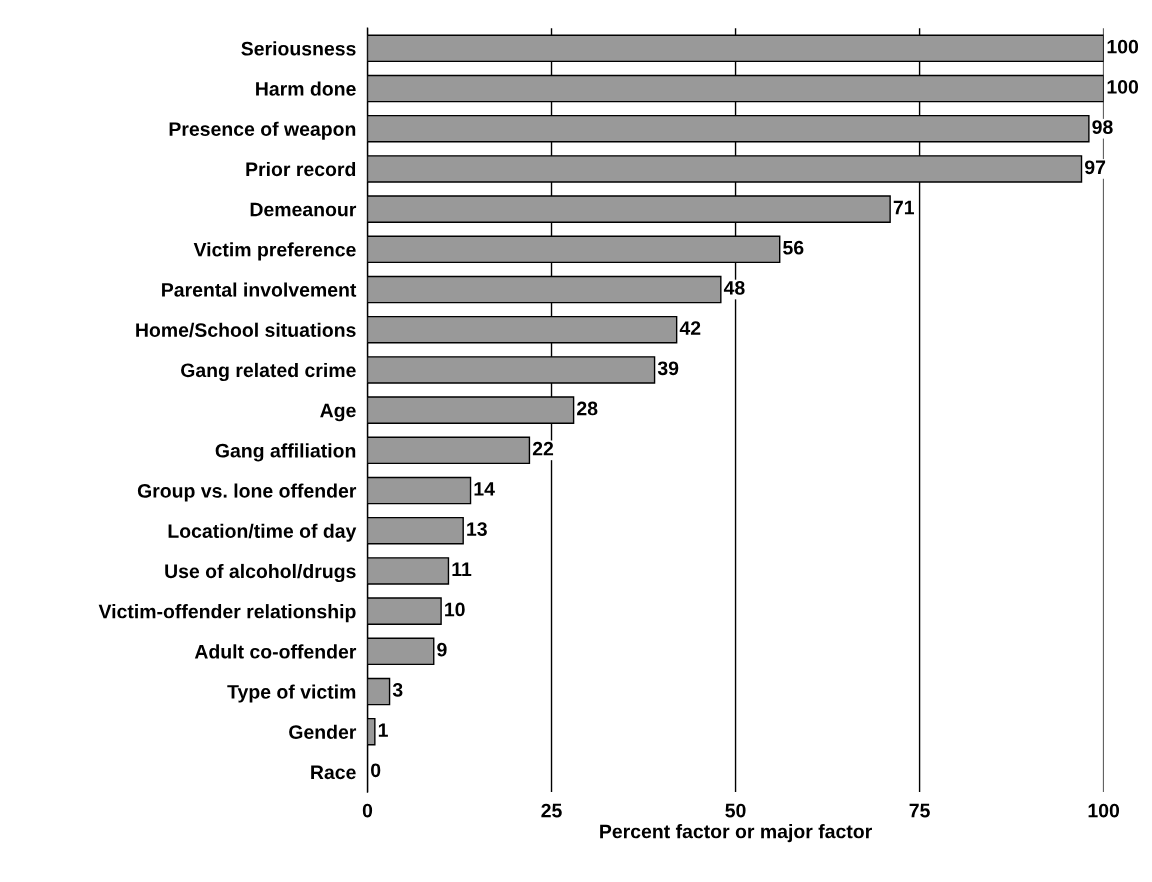 The width and height of the screenshot is (1152, 882). Describe the element at coordinates (690, 328) in the screenshot. I see `data-label: 42` at that location.